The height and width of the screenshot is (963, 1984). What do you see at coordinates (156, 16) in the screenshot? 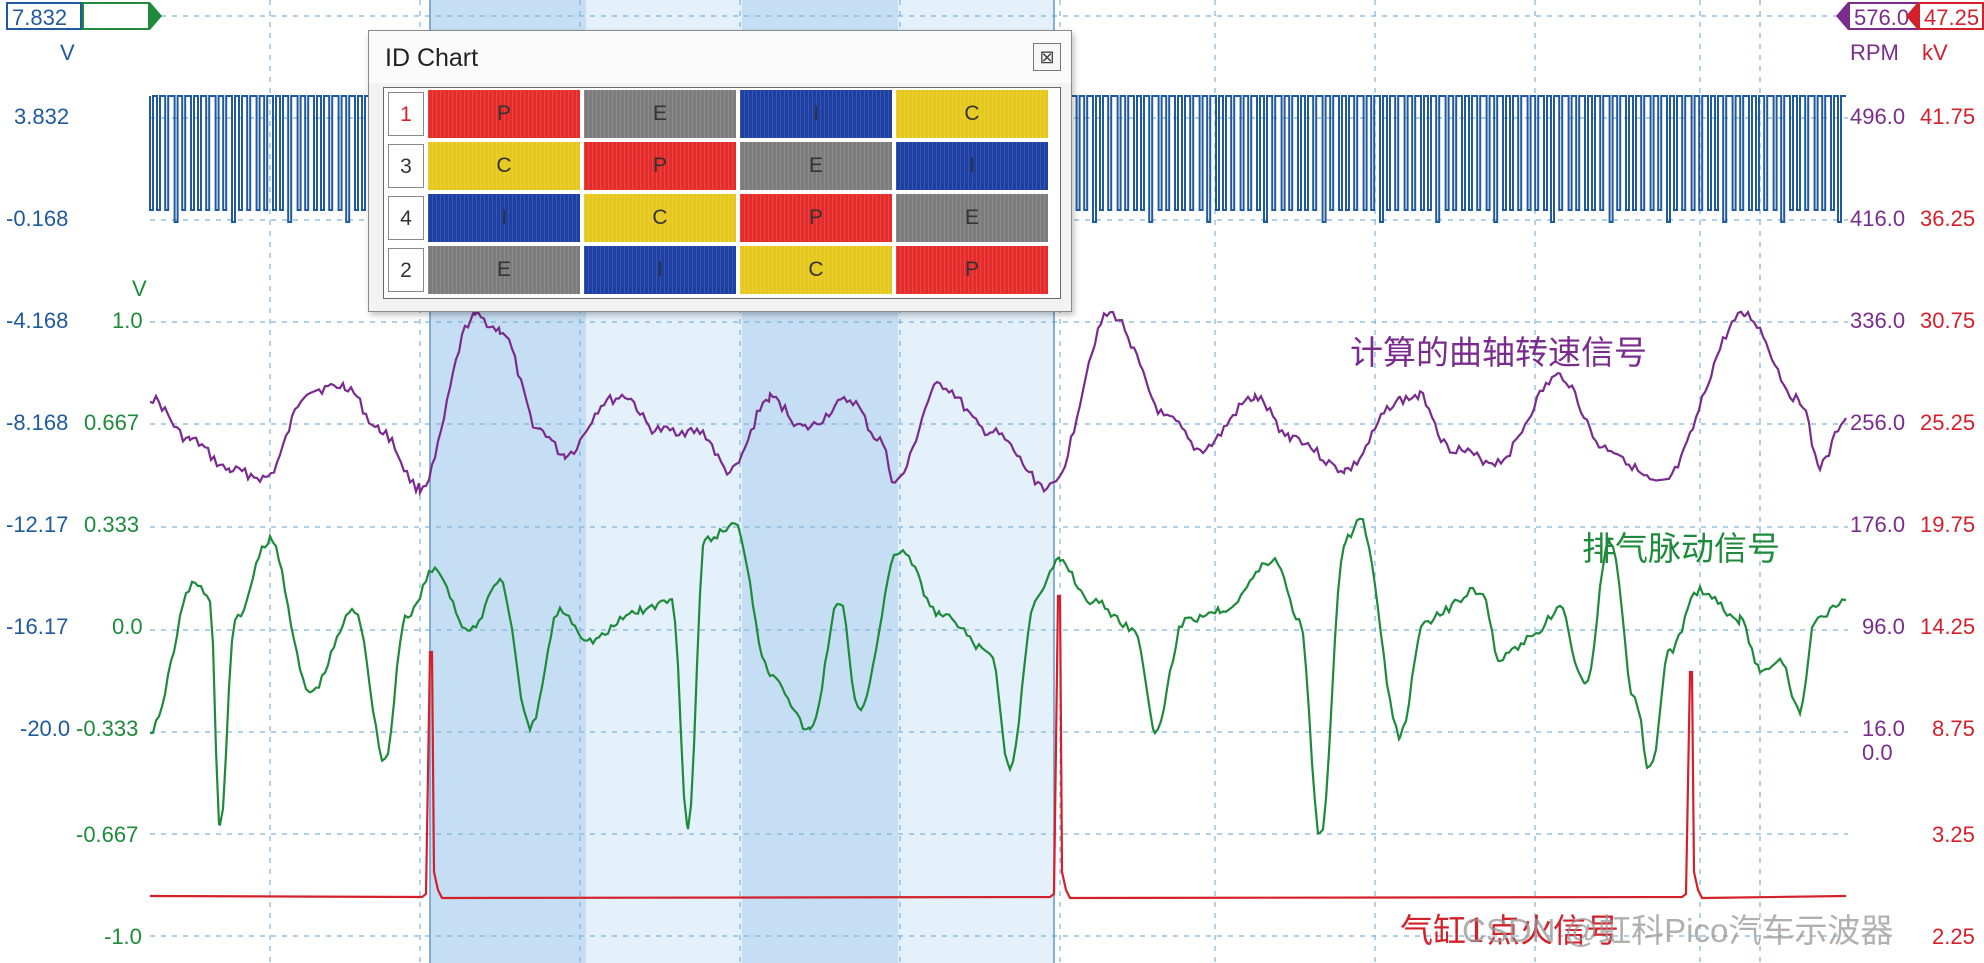
I see `channel-b-marker-arrow` at bounding box center [156, 16].